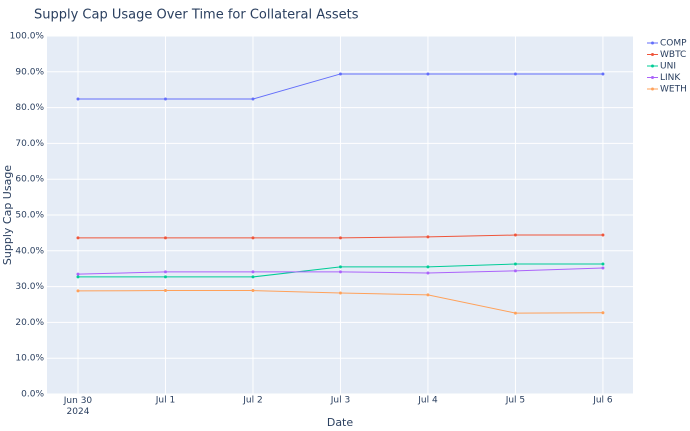 Image resolution: width=690 pixels, height=431 pixels. What do you see at coordinates (673, 44) in the screenshot?
I see `legend-label: COMP` at bounding box center [673, 44].